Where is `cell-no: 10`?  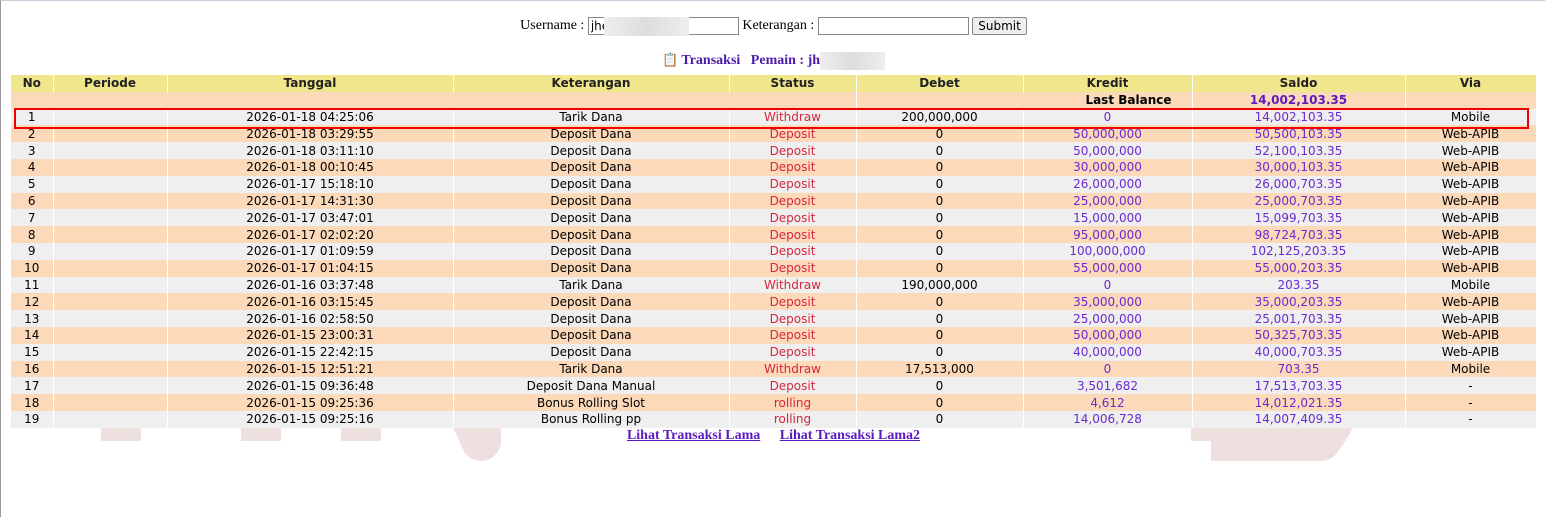
cell-no: 10 is located at coordinates (32, 268).